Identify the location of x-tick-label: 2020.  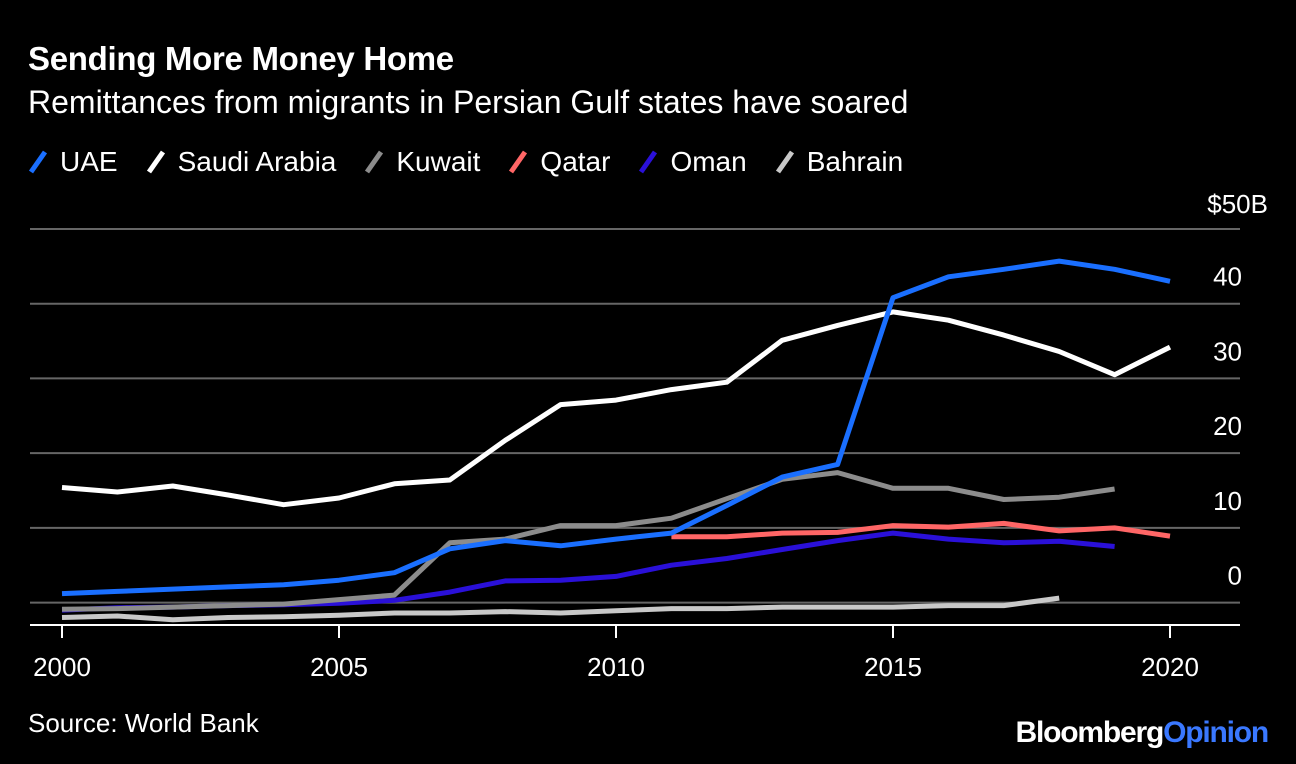
(1170, 667).